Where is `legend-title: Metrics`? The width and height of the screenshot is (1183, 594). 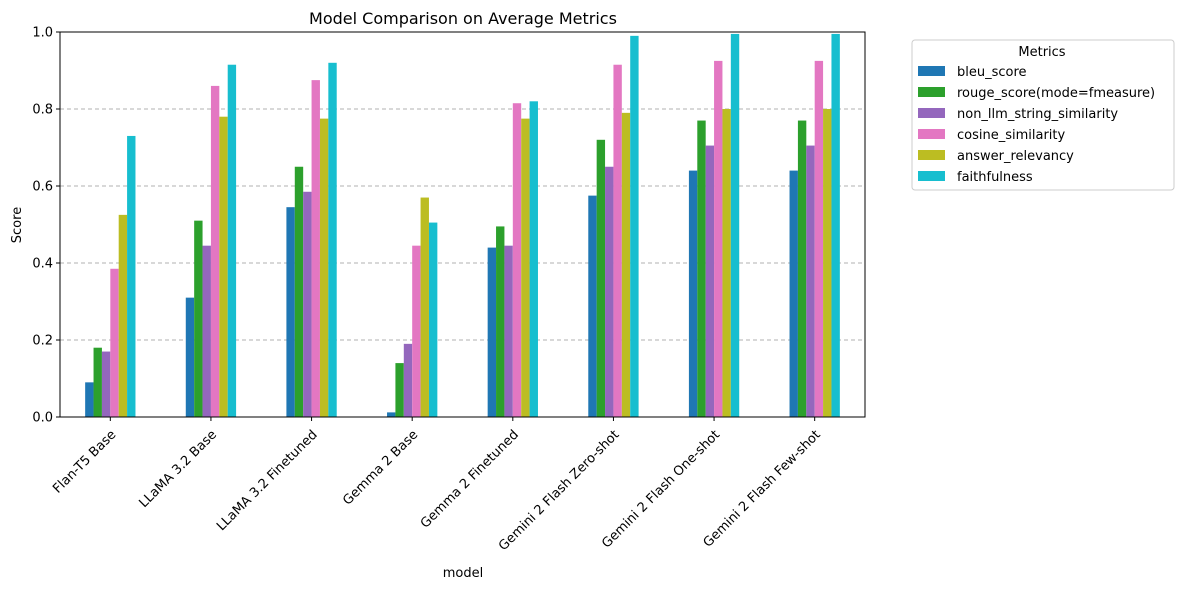 legend-title: Metrics is located at coordinates (1041, 52).